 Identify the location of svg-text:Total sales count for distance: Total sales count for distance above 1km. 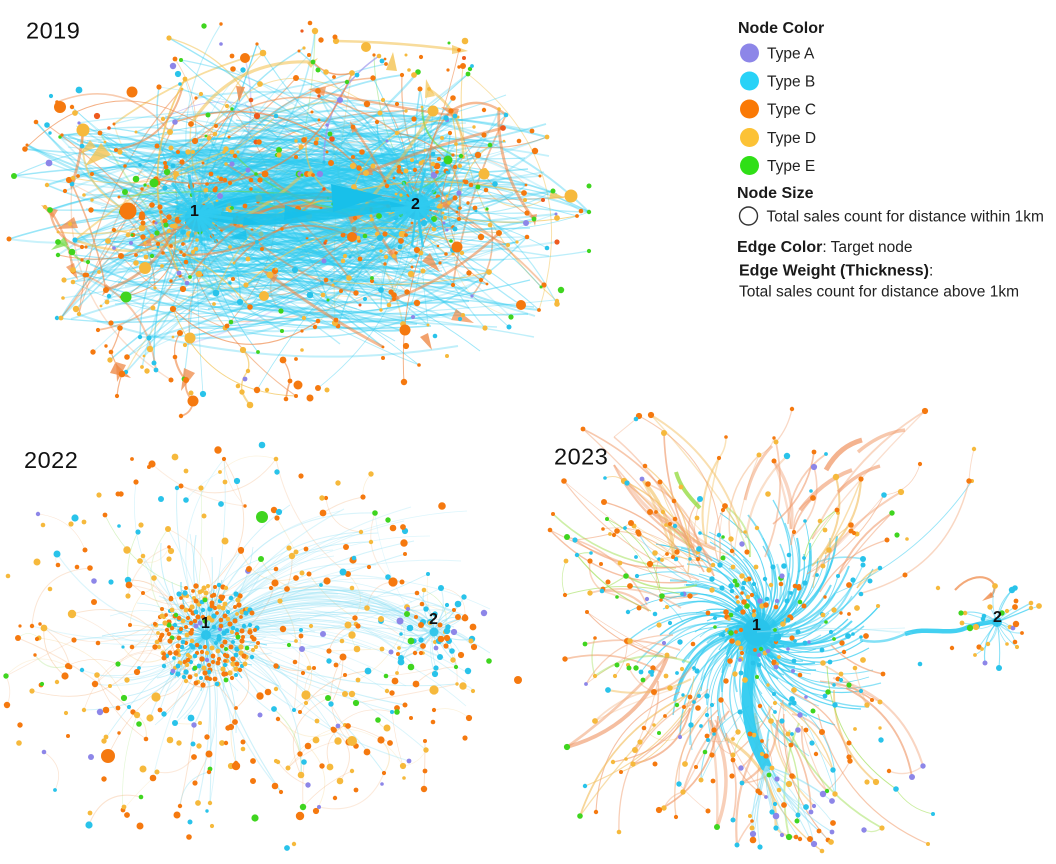
(879, 292).